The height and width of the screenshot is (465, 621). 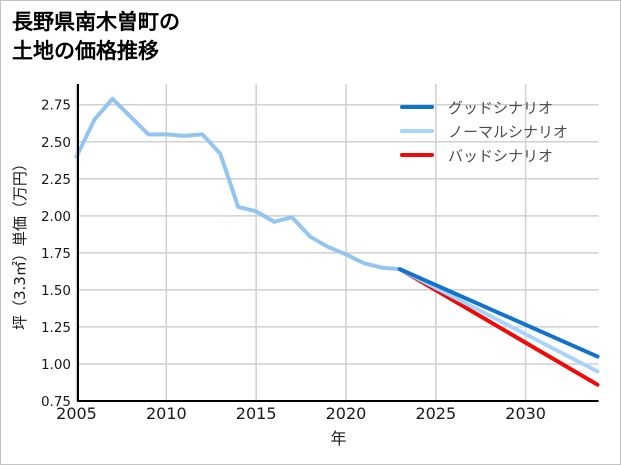 What do you see at coordinates (85, 50) in the screenshot?
I see `chart-title-line-2: 土地の価格推移` at bounding box center [85, 50].